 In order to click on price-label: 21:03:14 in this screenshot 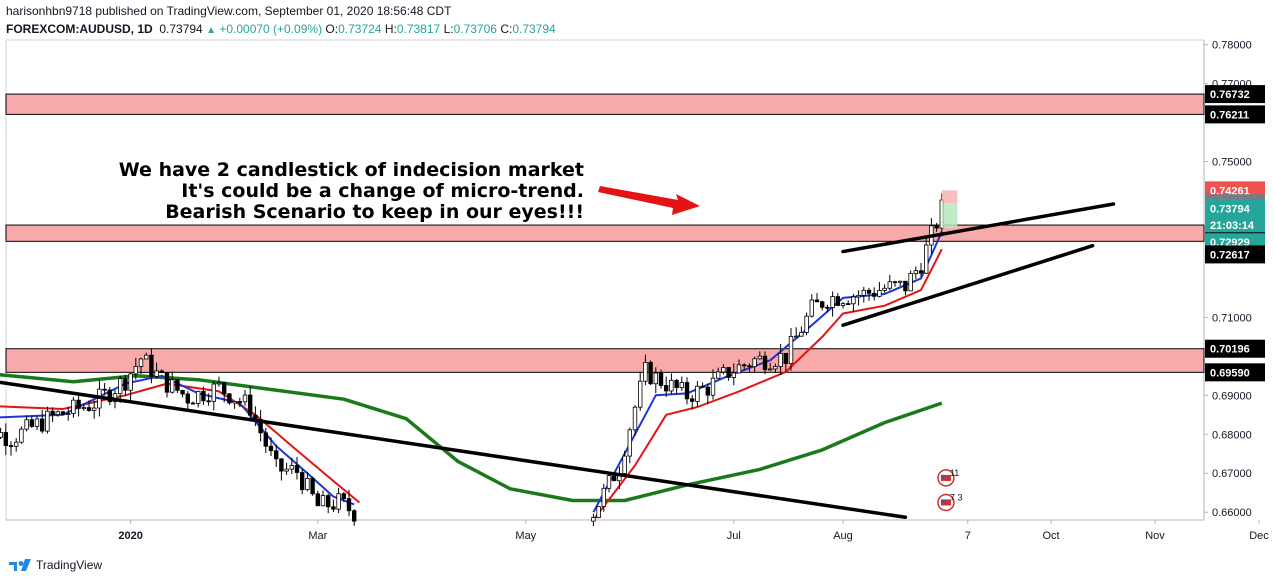, I will do `click(1235, 225)`.